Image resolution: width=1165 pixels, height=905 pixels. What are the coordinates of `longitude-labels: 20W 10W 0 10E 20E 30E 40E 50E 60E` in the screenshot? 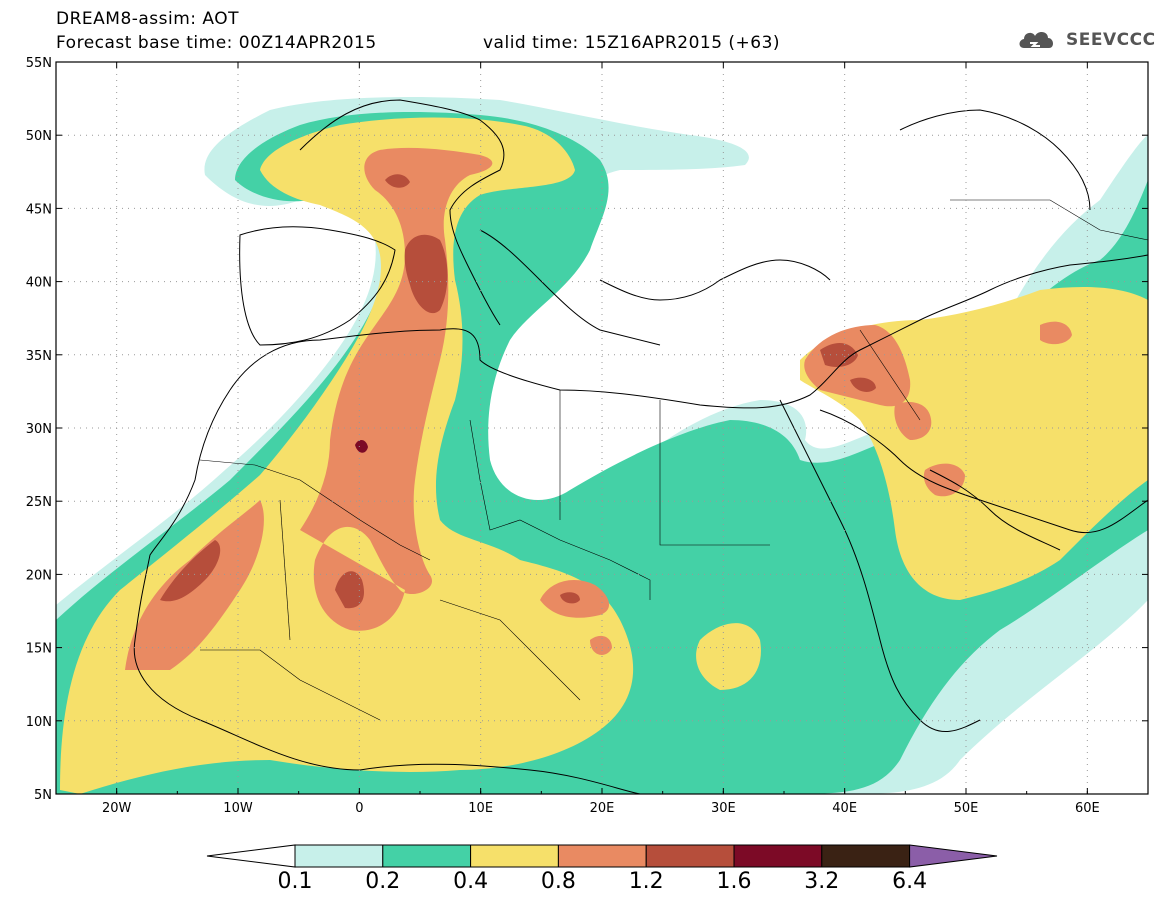 It's located at (601, 808).